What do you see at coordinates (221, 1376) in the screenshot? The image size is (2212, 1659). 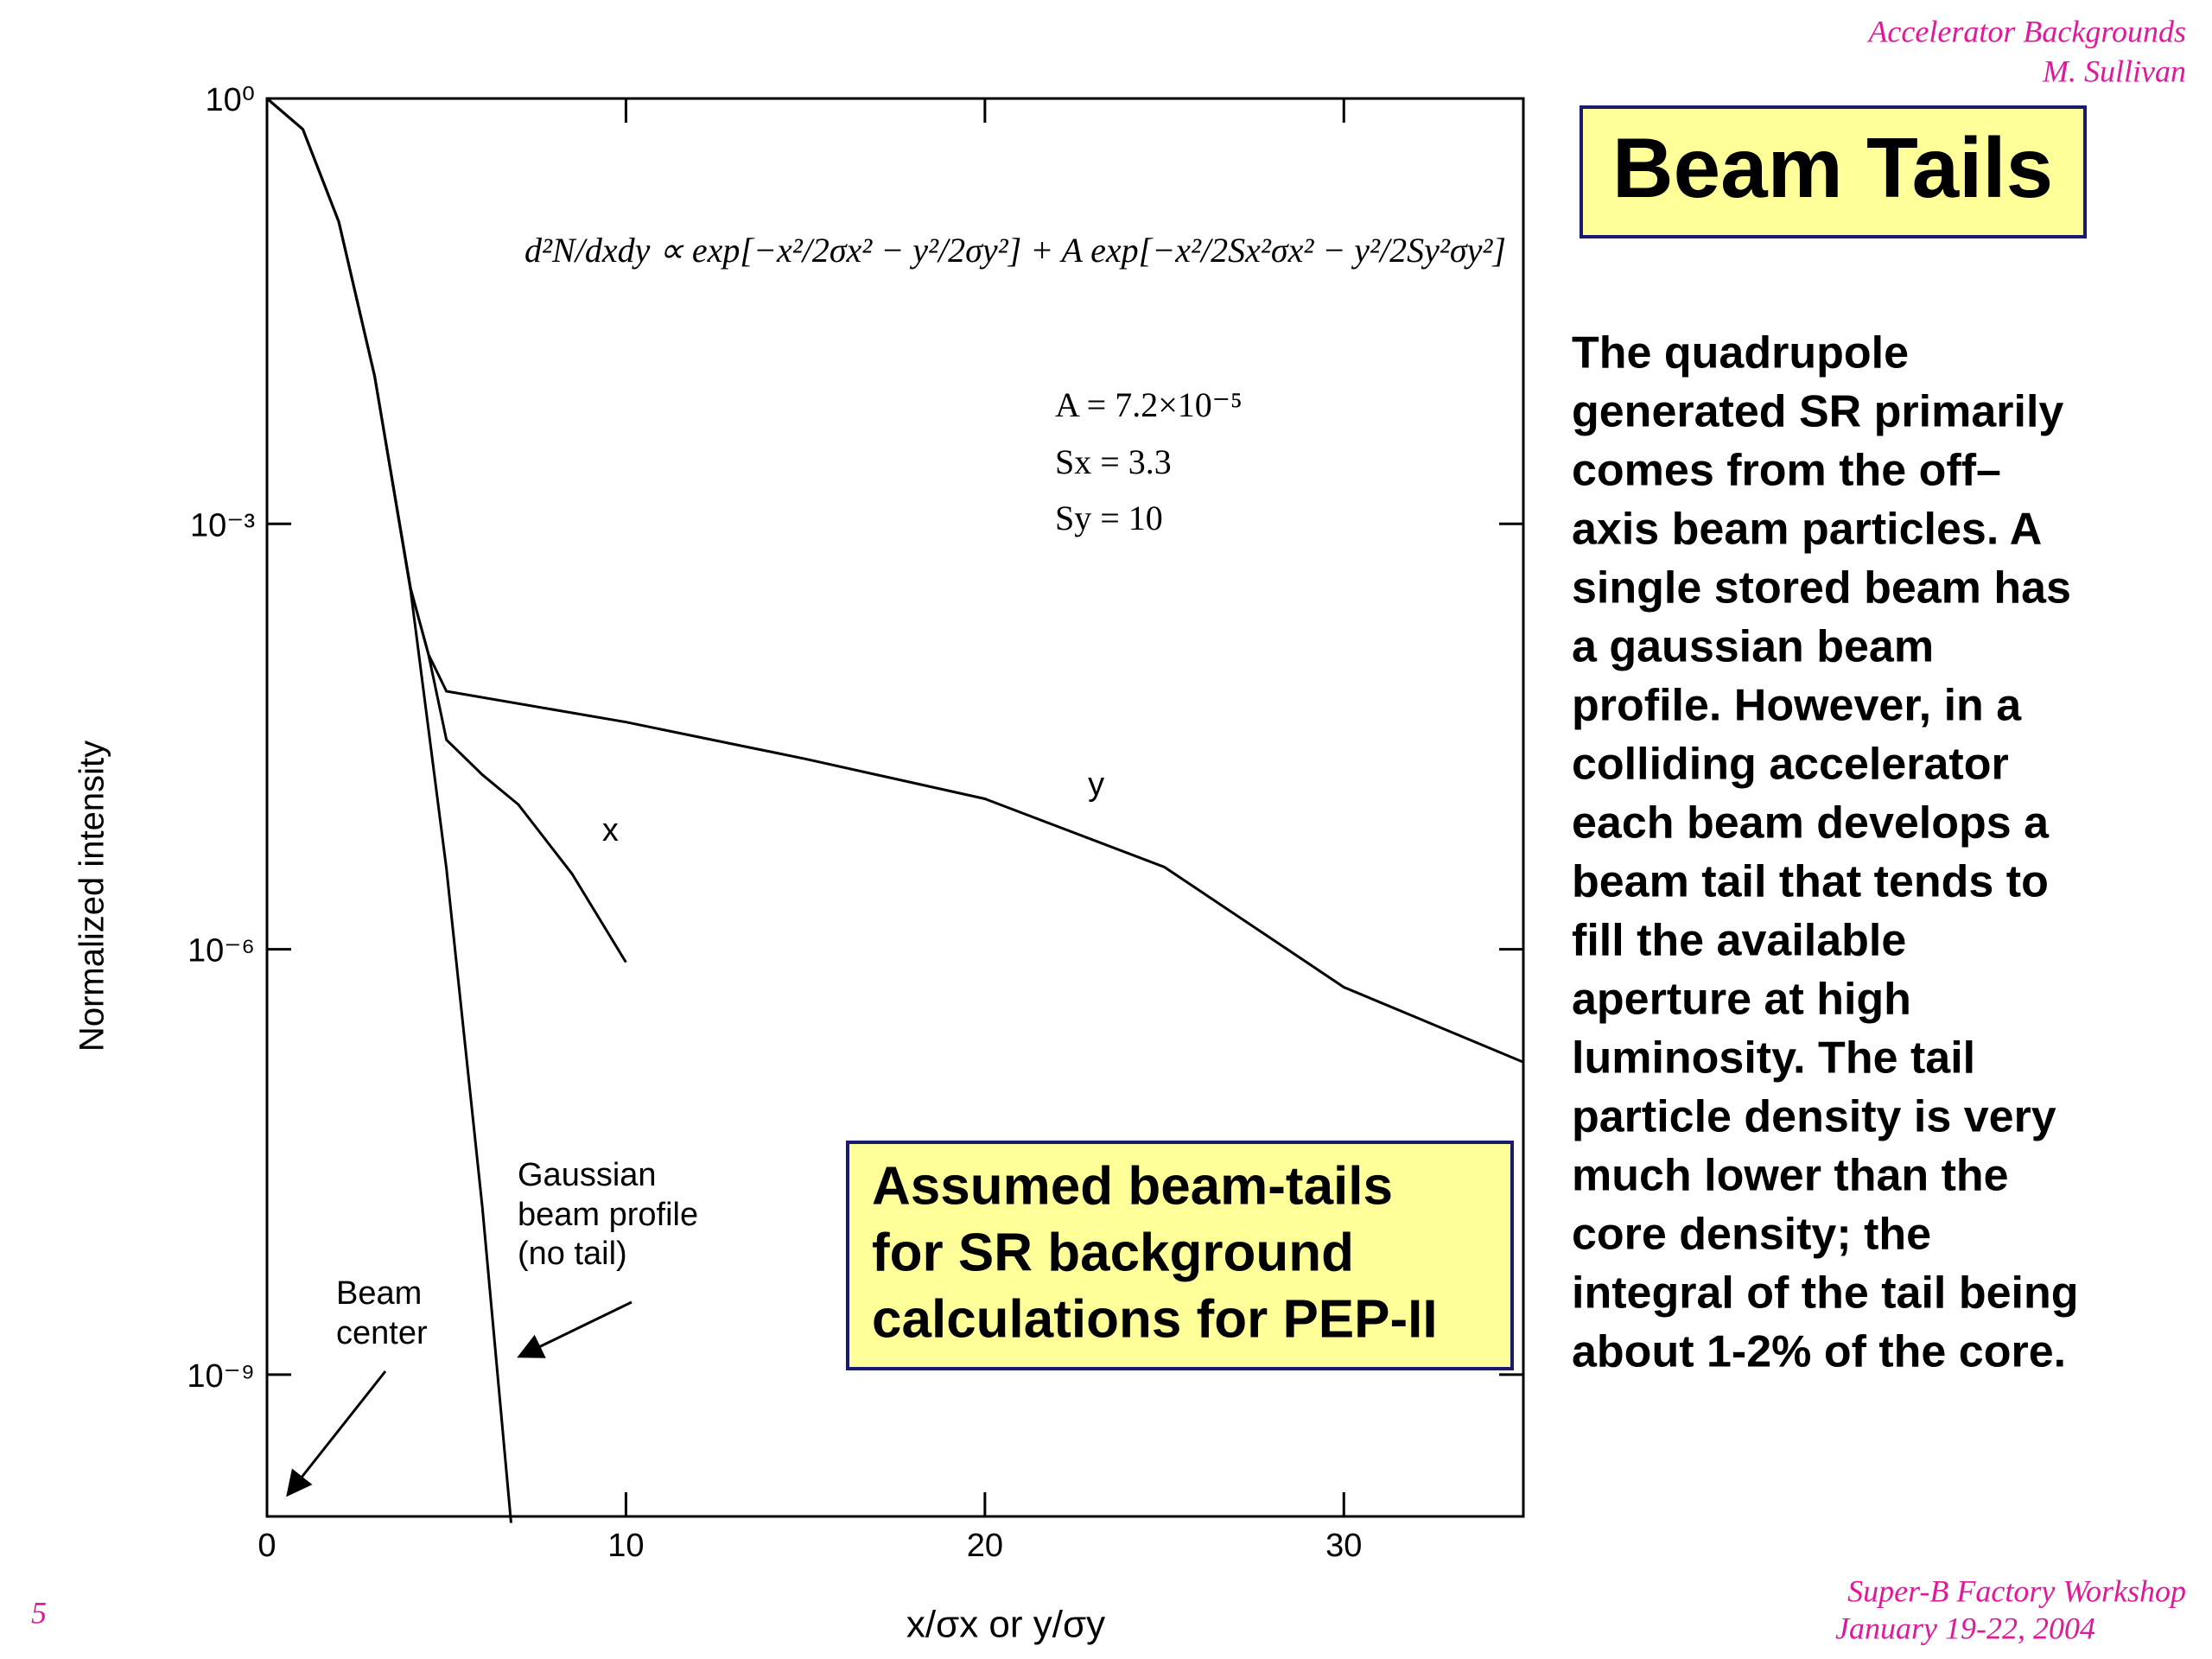 I see `y-tick-label: 10⁻⁹` at bounding box center [221, 1376].